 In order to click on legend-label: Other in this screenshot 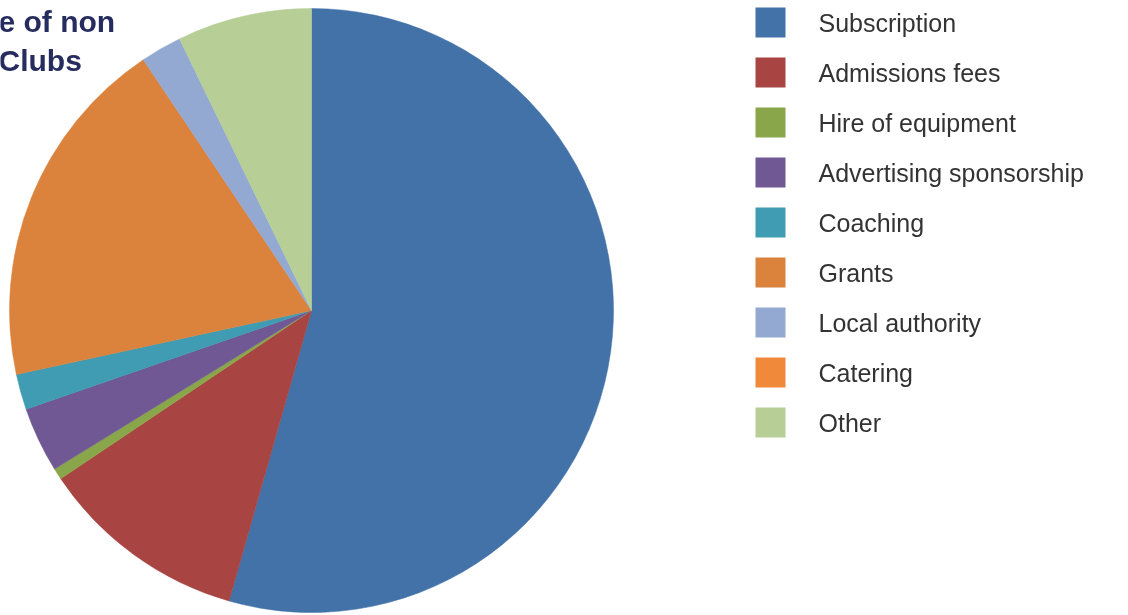, I will do `click(850, 422)`.